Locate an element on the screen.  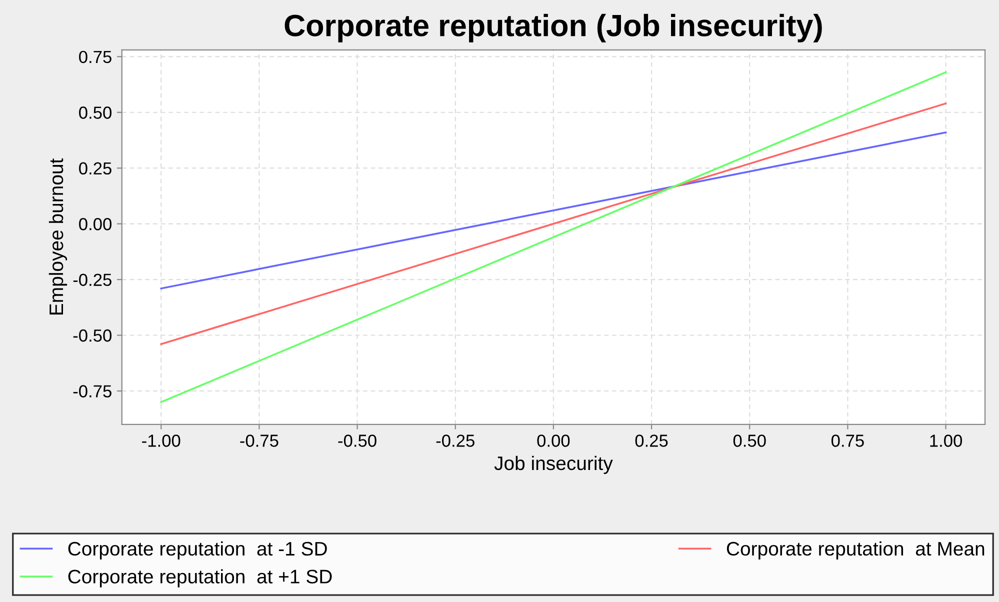
x-tick-label: 0.50 is located at coordinates (749, 440).